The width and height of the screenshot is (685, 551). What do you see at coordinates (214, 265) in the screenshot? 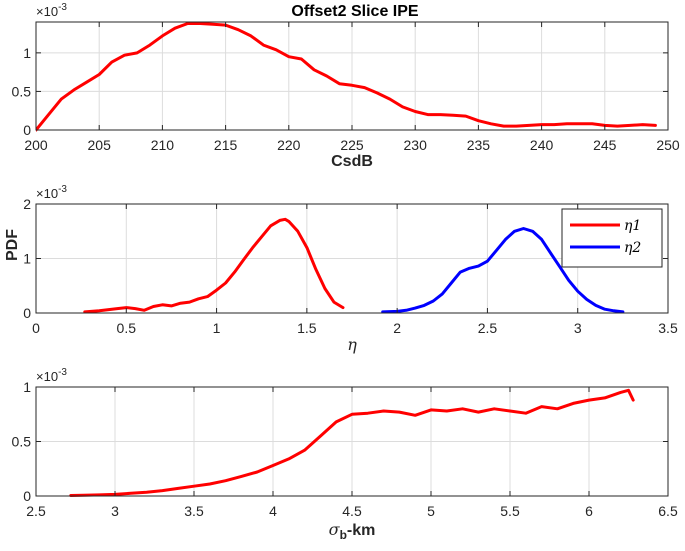
I see `series-line-η1` at bounding box center [214, 265].